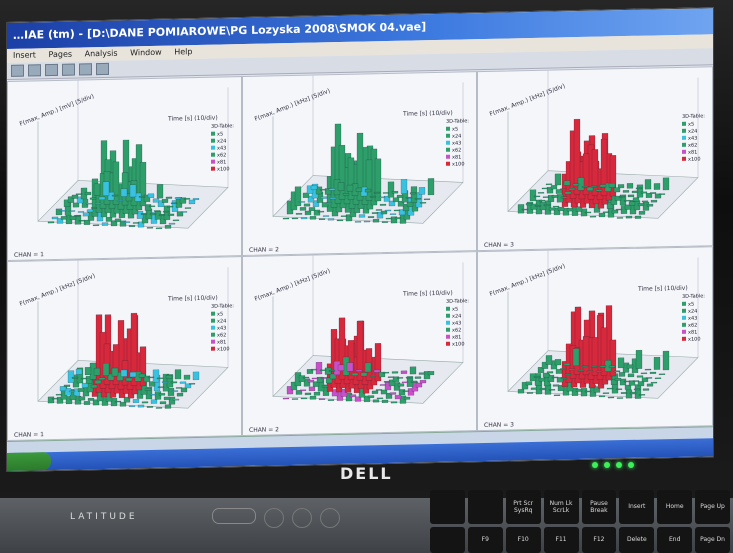 Image resolution: width=733 pixels, height=553 pixels. Describe the element at coordinates (183, 52) in the screenshot. I see `menu-help: Help` at that location.